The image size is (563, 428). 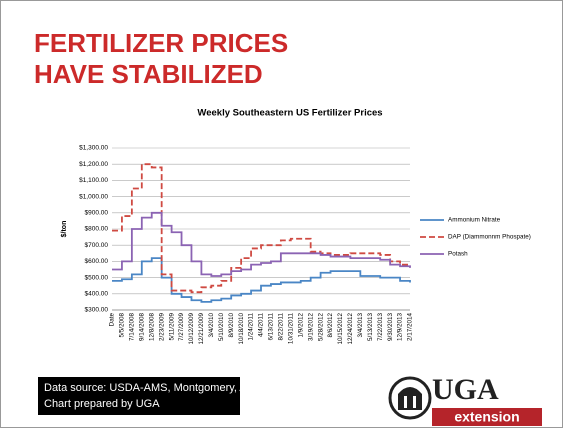 I want to click on y-tick-label: $700.00, so click(x=97, y=245).